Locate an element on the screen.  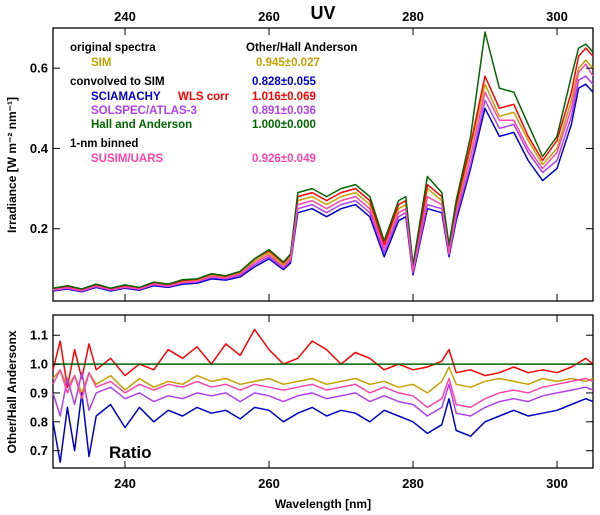
legend-label-solspec: SOLSPEC/ATLAS-3 is located at coordinates (144, 111).